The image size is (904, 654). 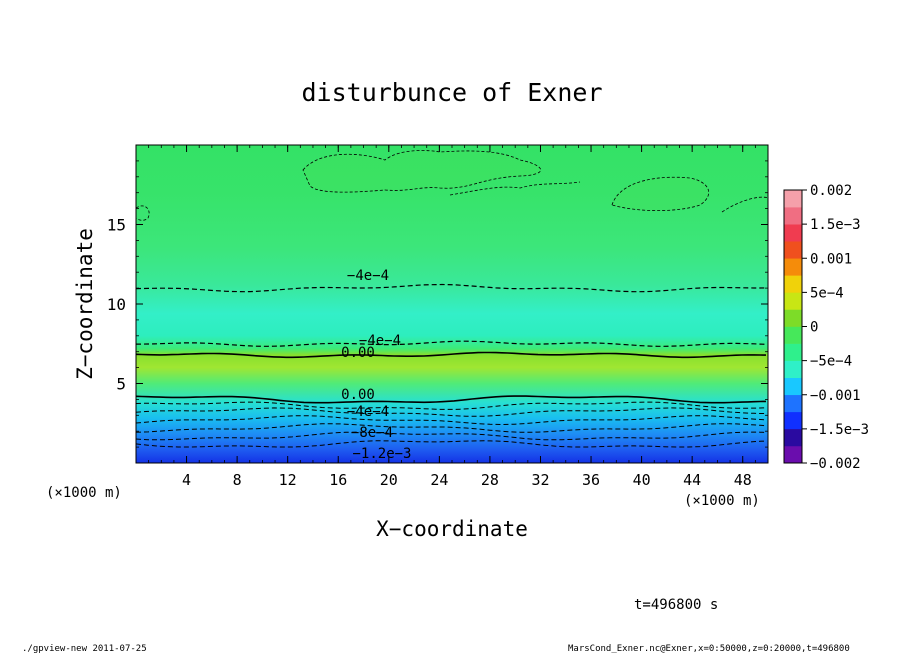 What do you see at coordinates (288, 480) in the screenshot?
I see `x-tick-label: 12` at bounding box center [288, 480].